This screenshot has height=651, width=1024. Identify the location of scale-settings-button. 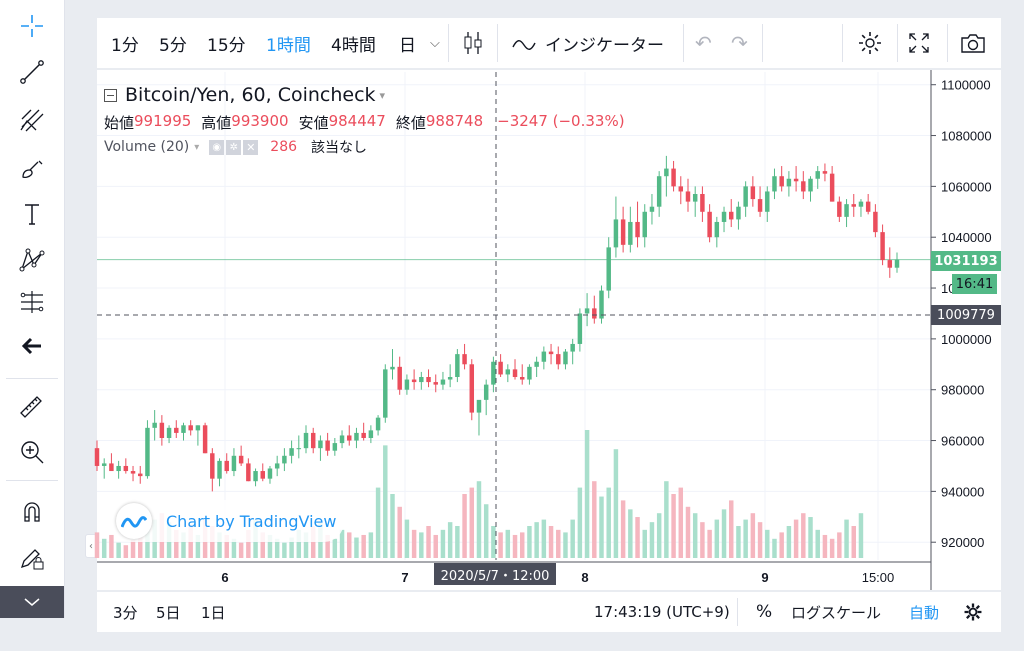
(973, 612).